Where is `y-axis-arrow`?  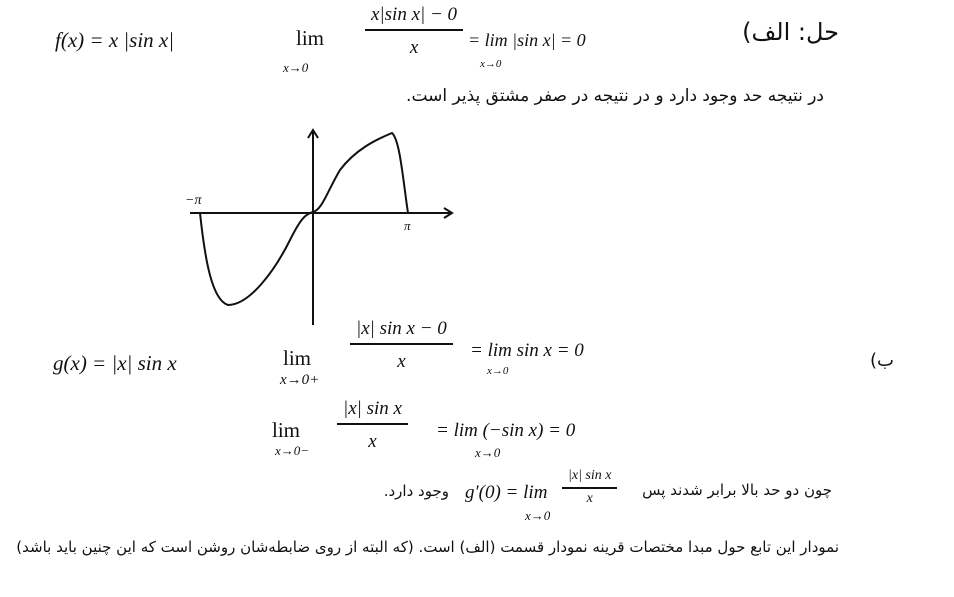 y-axis-arrow is located at coordinates (313, 133).